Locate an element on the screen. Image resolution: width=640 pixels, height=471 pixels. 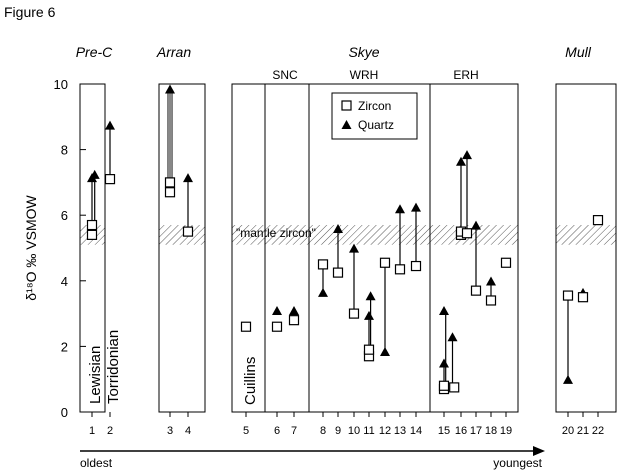
mantle-zircon-bands is located at coordinates (348, 235).